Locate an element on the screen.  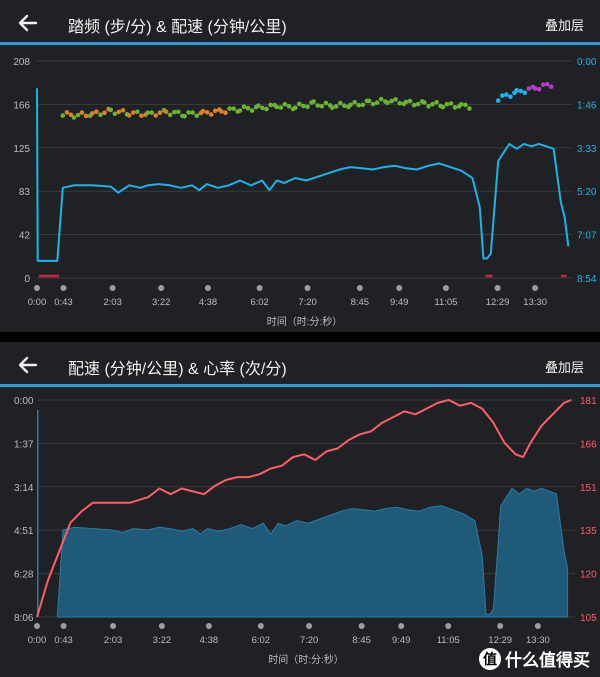
panel-header: 踏频 (步/分) & 配速 (分钟/公里) 叠加层 is located at coordinates (300, 22).